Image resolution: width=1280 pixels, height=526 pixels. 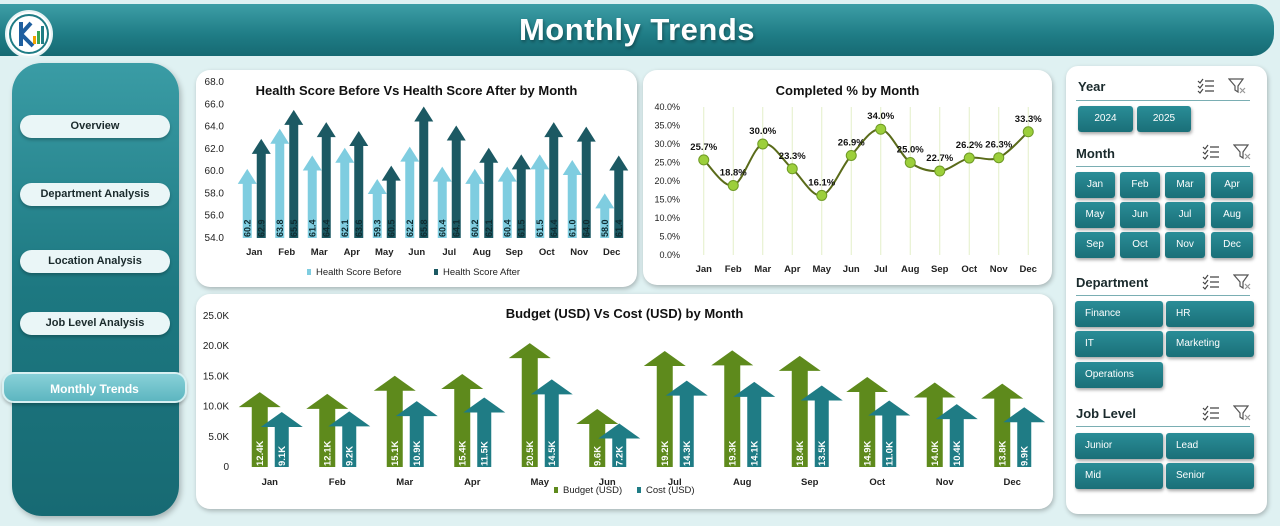 What do you see at coordinates (703, 147) in the screenshot?
I see `data-label: 25.7%` at bounding box center [703, 147].